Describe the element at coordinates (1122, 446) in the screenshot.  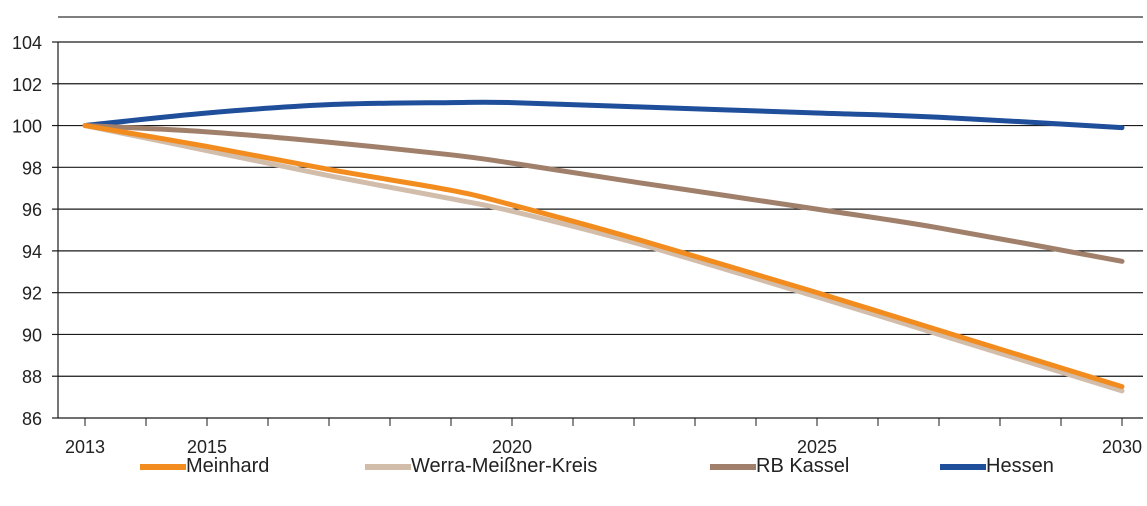
I see `xtick-label: 2030` at that location.